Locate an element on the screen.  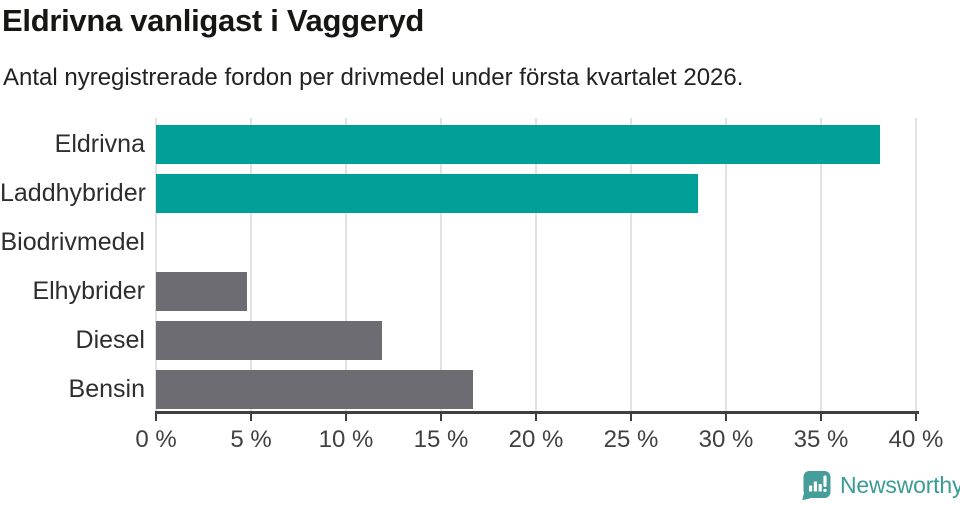
newsworthy-logo: Newsworthy is located at coordinates (880, 485).